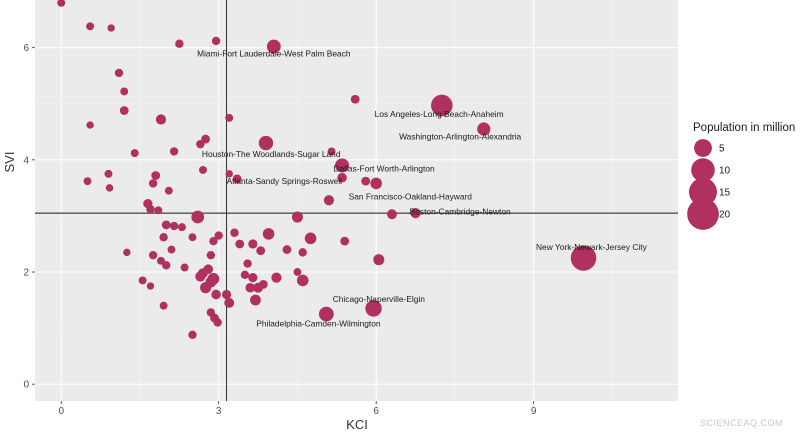  What do you see at coordinates (722, 149) in the screenshot?
I see `legend-label: 5` at bounding box center [722, 149].